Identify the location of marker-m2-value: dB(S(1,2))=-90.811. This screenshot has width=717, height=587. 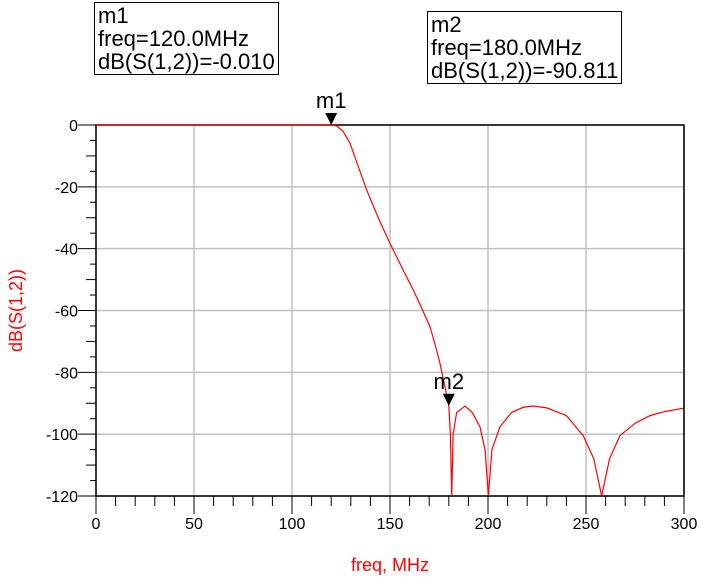
(525, 70).